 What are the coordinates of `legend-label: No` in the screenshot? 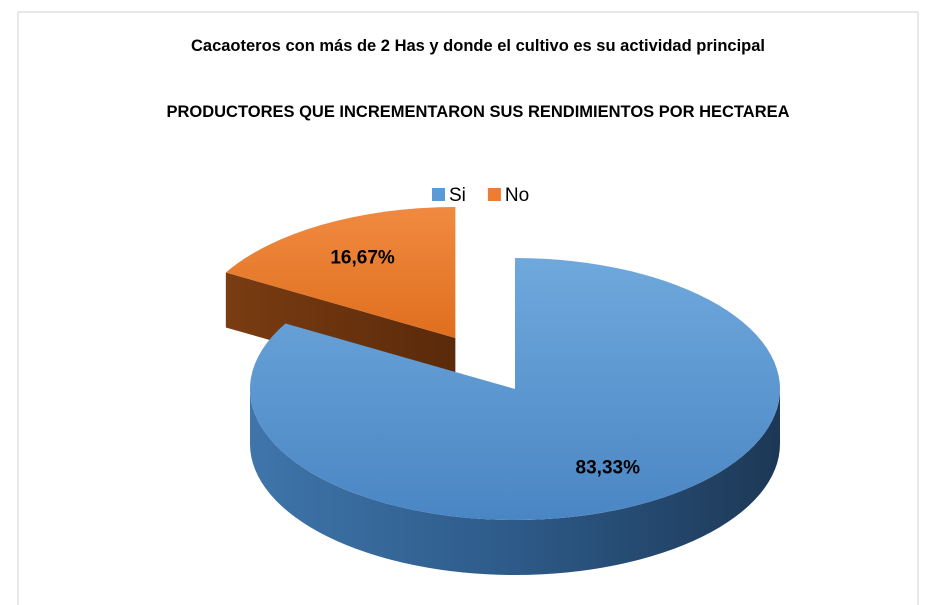 It's located at (517, 195).